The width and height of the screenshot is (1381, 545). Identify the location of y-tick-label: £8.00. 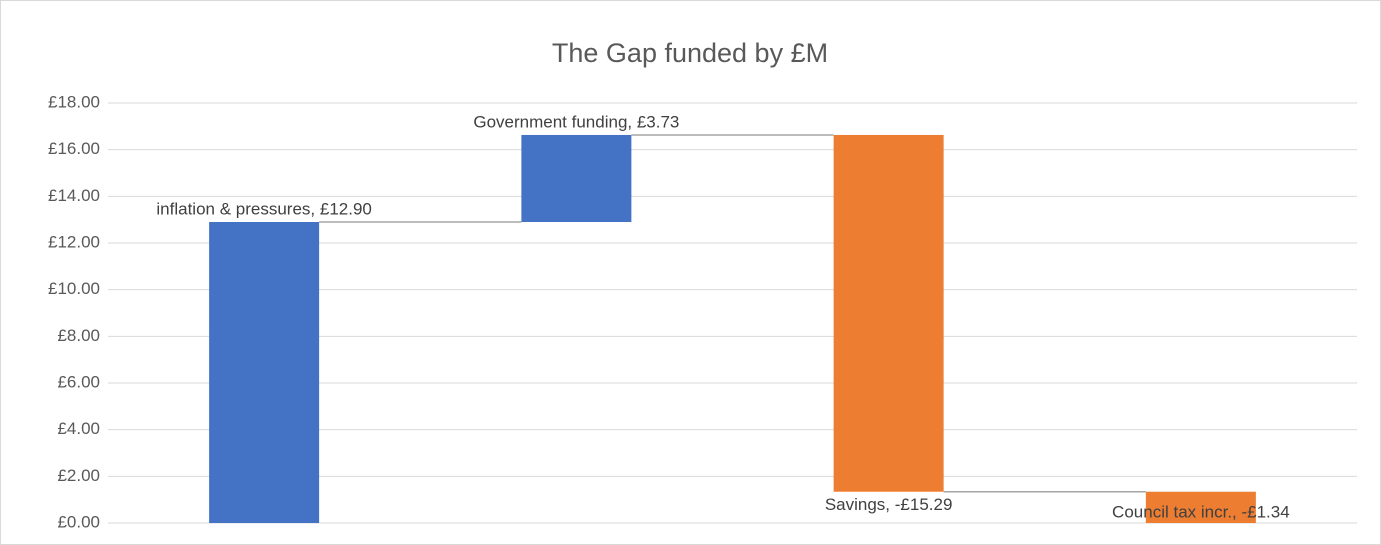
(78, 335).